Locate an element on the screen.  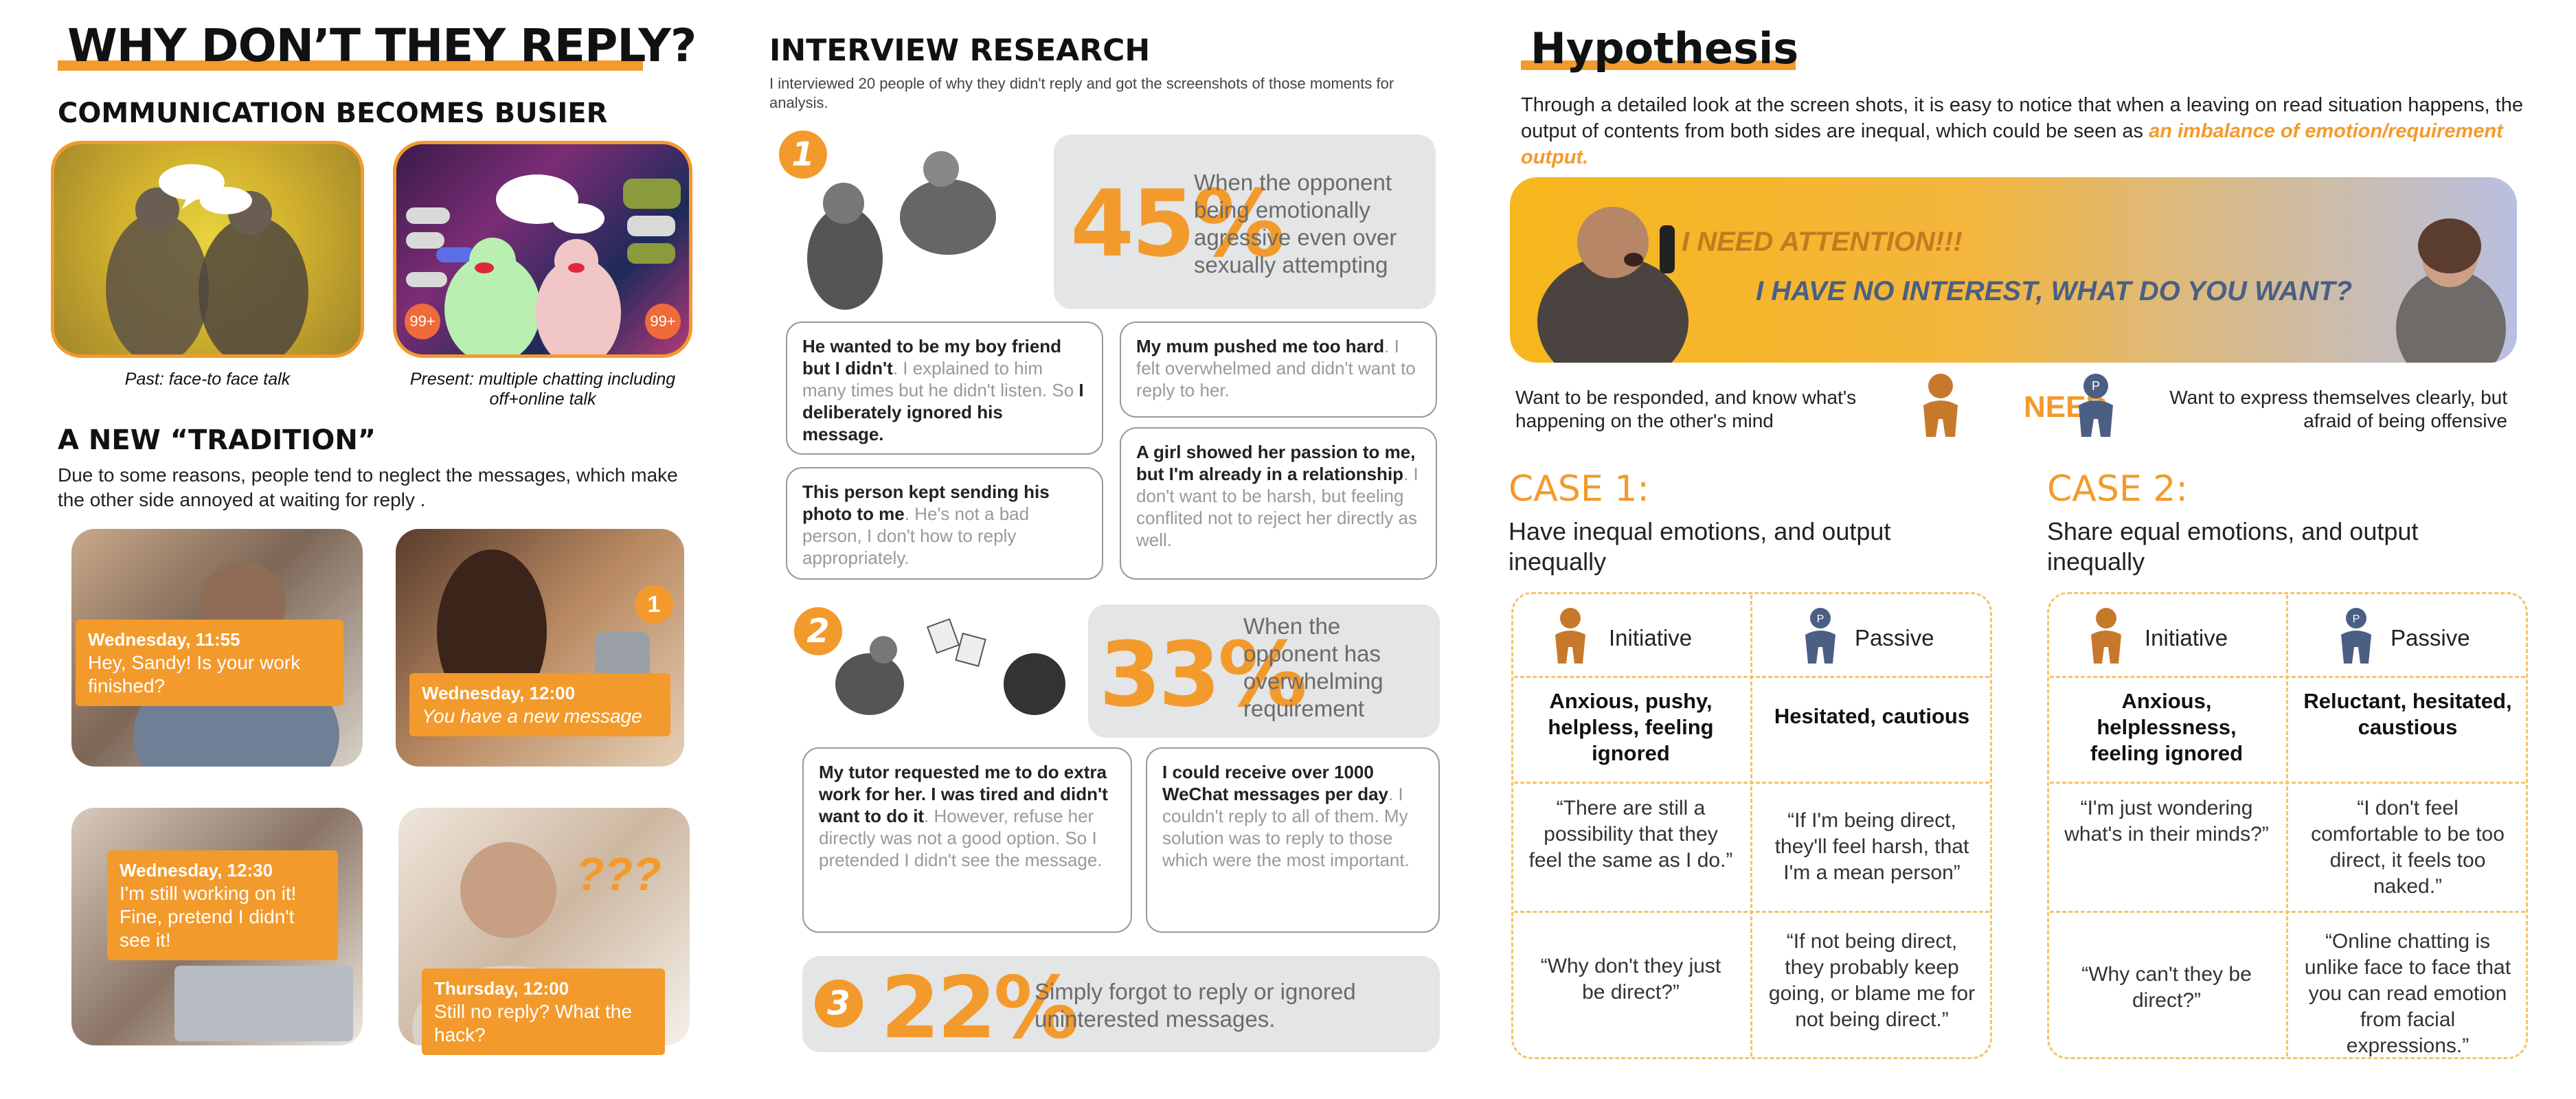
question-marks: ??? is located at coordinates (619, 874).